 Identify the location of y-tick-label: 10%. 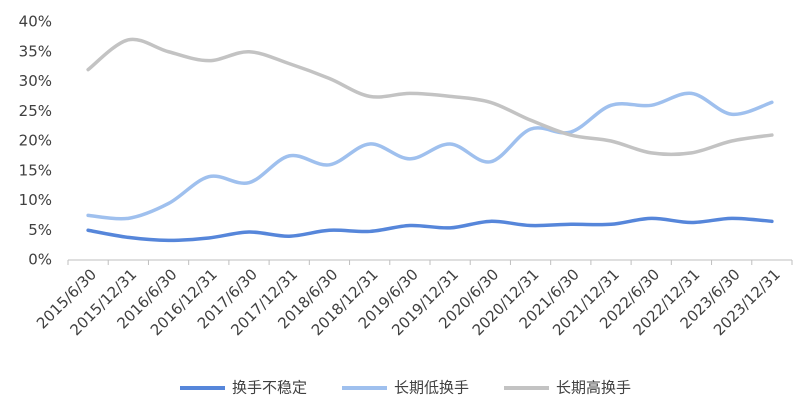
(35, 200).